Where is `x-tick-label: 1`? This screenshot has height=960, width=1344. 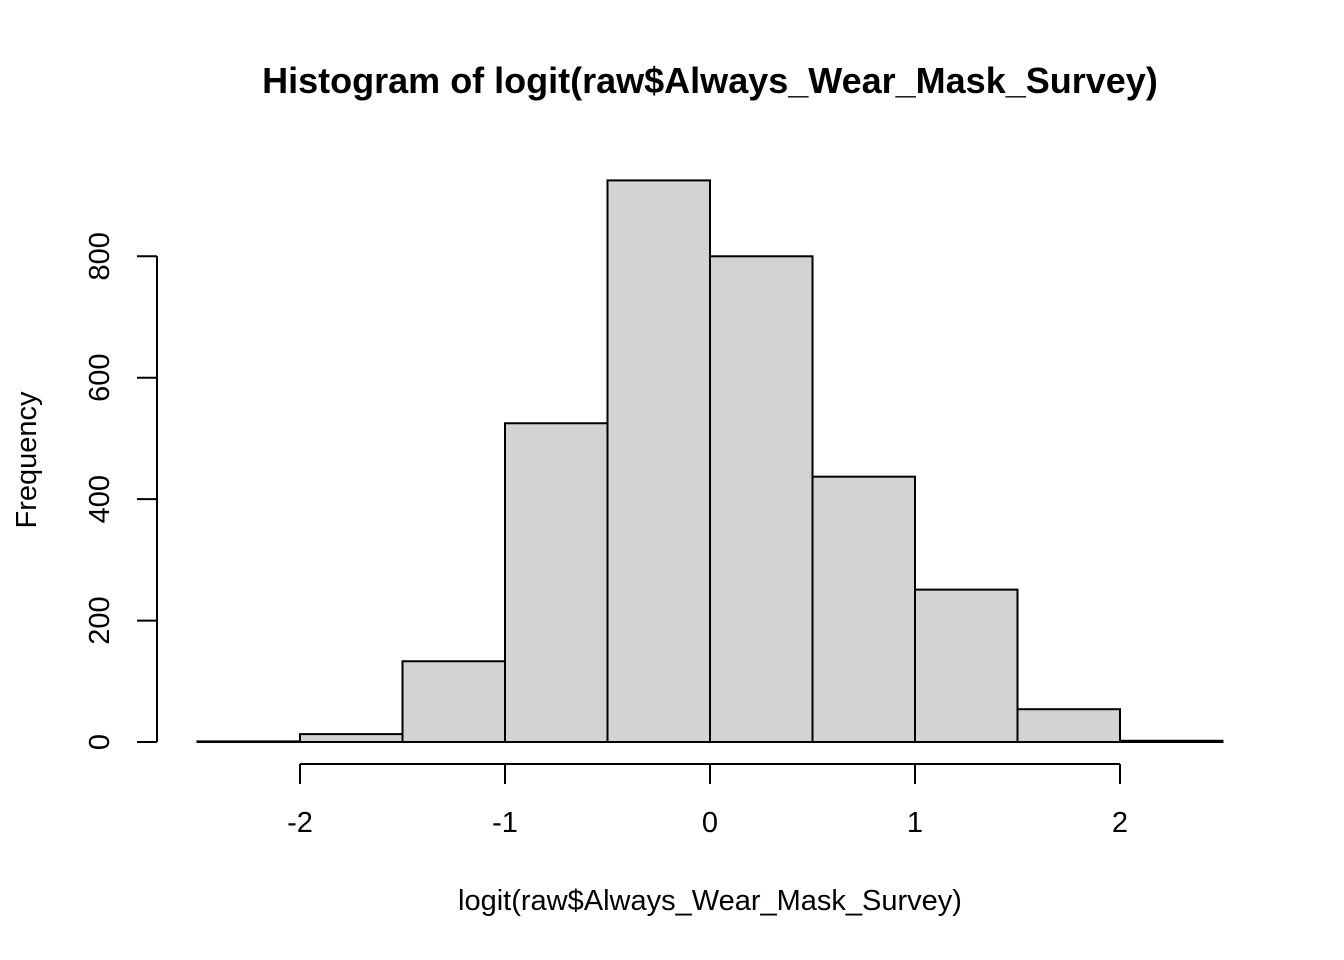
x-tick-label: 1 is located at coordinates (915, 823).